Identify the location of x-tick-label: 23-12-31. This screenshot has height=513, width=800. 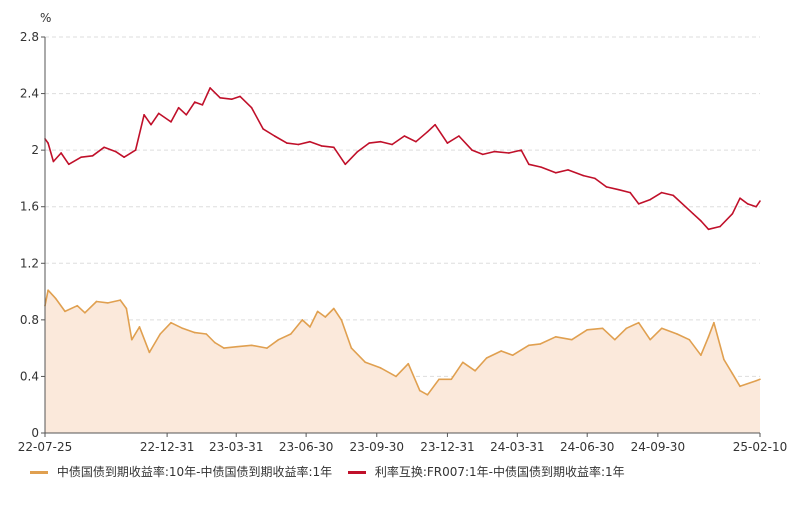
(447, 447).